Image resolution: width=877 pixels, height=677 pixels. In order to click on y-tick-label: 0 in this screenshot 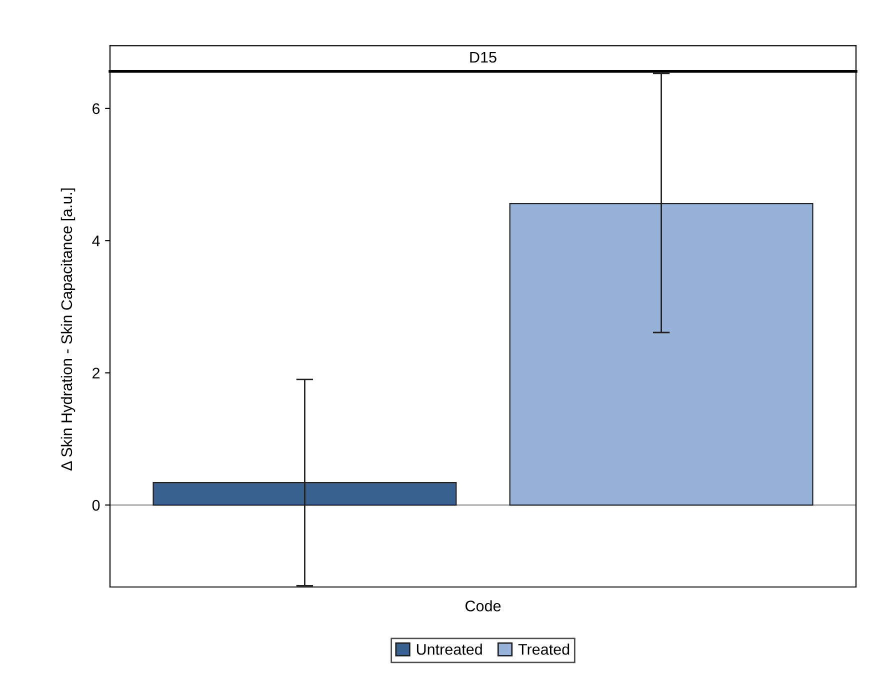, I will do `click(96, 505)`.